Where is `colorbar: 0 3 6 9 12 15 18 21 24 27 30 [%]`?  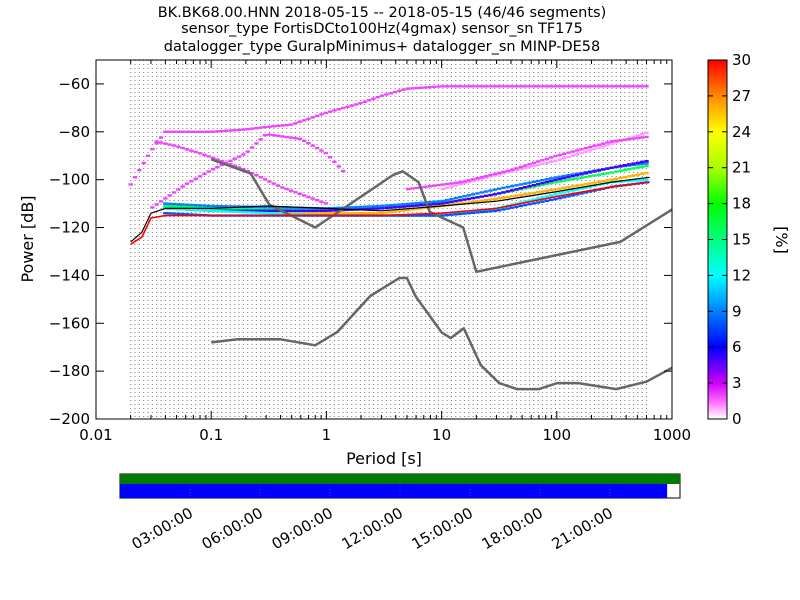
colorbar: 0 3 6 9 12 15 18 21 24 27 30 [%] is located at coordinates (749, 239).